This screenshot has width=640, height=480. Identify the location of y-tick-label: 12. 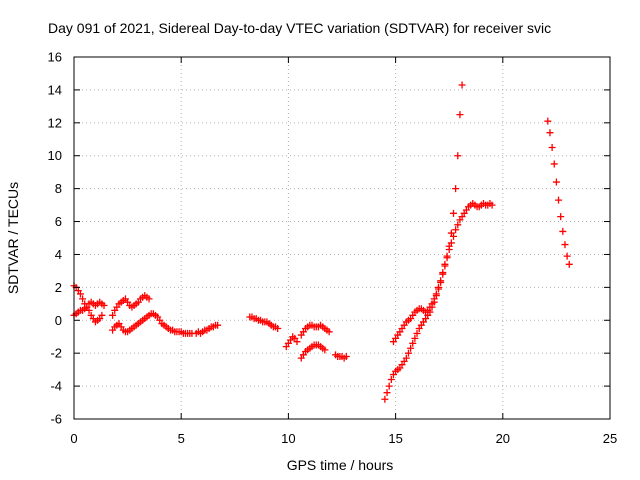
(55, 122).